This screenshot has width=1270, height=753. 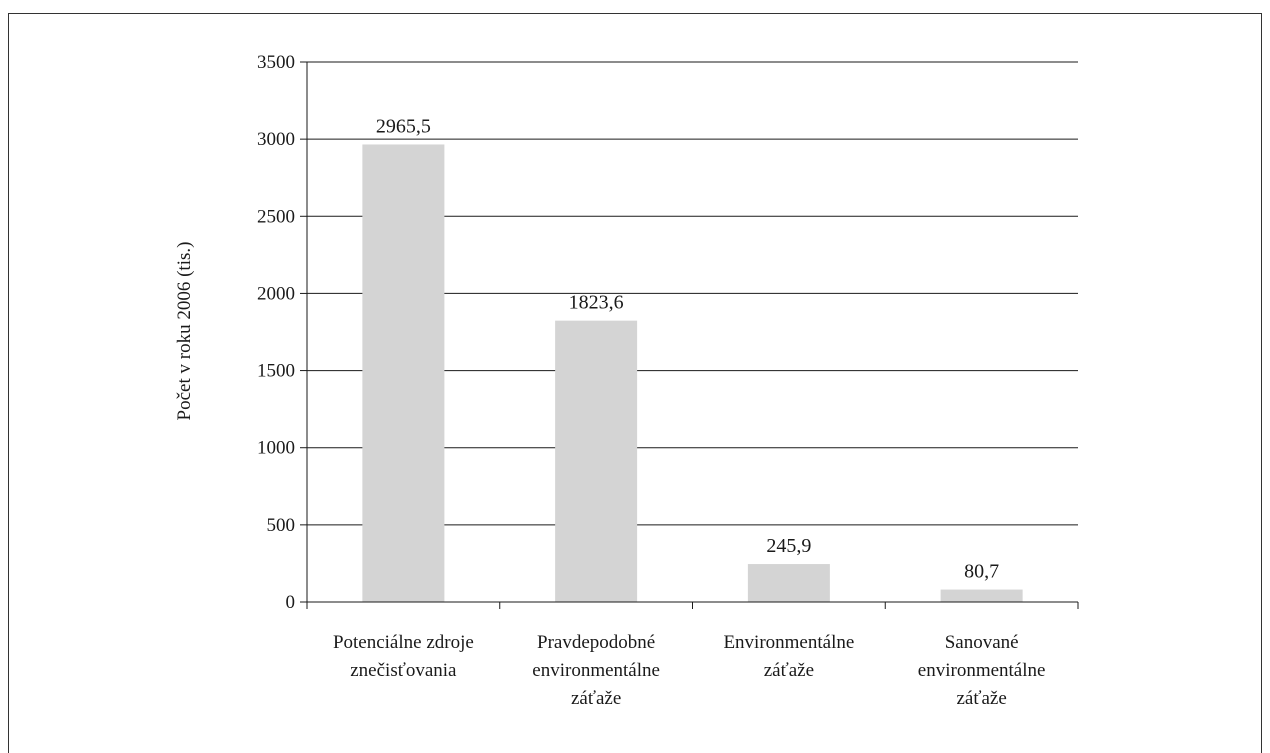 I want to click on x-tick-label-line: znečisťovania, so click(x=403, y=670).